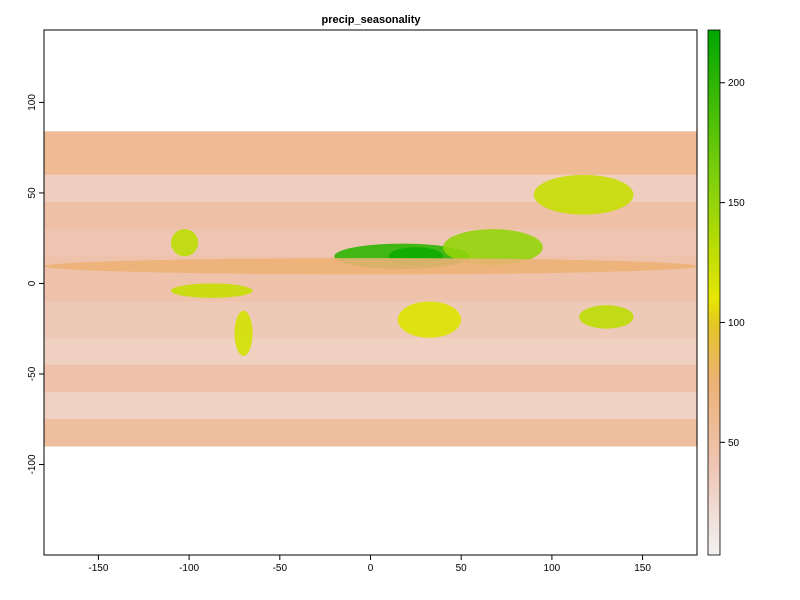  What do you see at coordinates (552, 568) in the screenshot?
I see `x-tick-label: 100` at bounding box center [552, 568].